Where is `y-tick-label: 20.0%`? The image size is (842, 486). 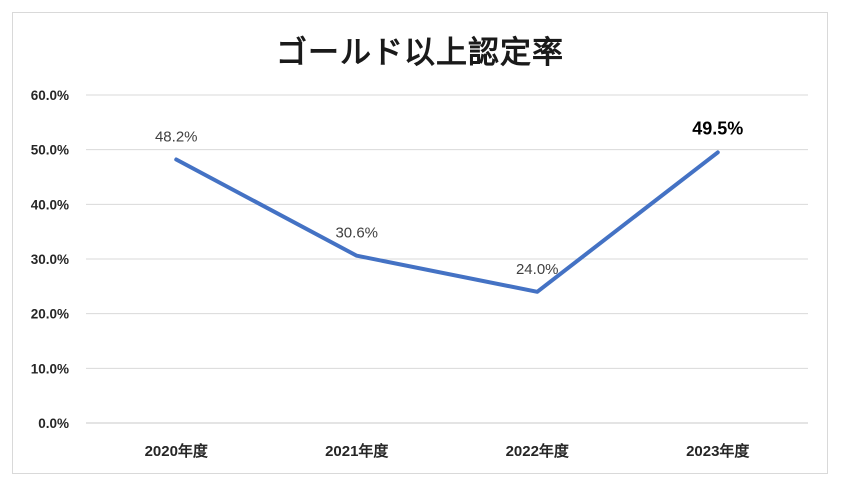
y-tick-label: 20.0% is located at coordinates (50, 314).